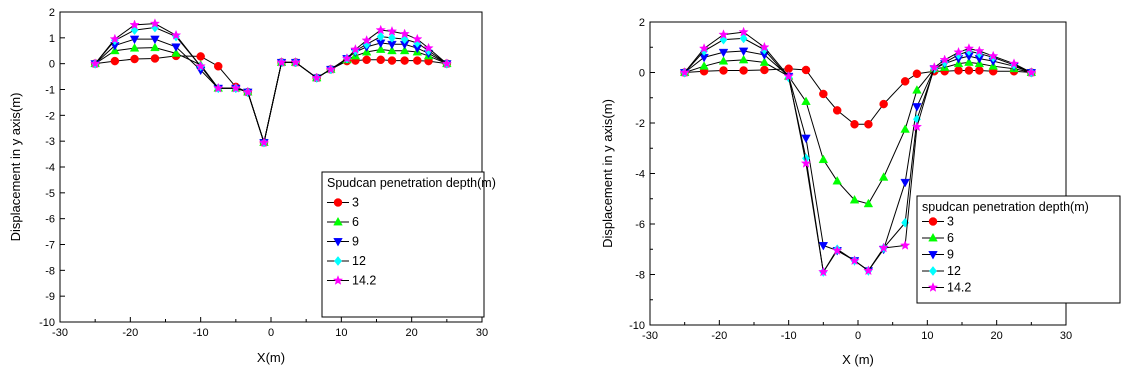  I want to click on x-tick-label: -10, so click(789, 336).